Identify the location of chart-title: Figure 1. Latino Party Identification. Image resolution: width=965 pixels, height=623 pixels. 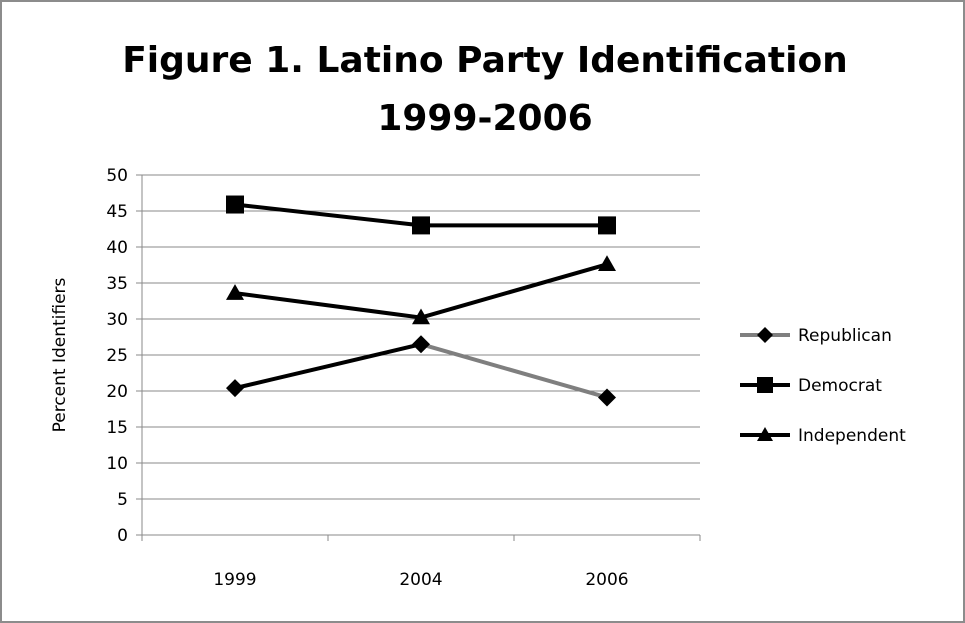
(485, 60).